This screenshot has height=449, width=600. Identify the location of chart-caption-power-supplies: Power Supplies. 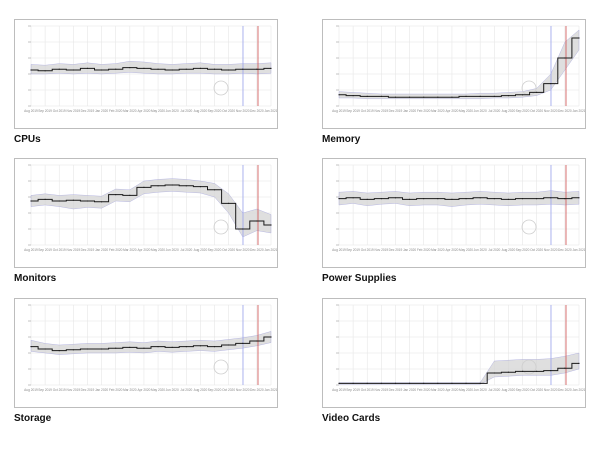
(359, 278).